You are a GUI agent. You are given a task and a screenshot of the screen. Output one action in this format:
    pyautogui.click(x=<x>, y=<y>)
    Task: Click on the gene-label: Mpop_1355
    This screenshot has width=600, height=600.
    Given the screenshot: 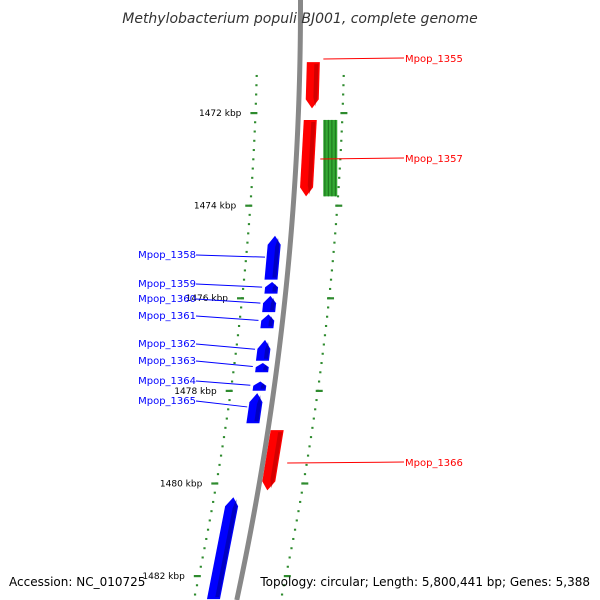 What is the action you would take?
    pyautogui.click(x=434, y=59)
    